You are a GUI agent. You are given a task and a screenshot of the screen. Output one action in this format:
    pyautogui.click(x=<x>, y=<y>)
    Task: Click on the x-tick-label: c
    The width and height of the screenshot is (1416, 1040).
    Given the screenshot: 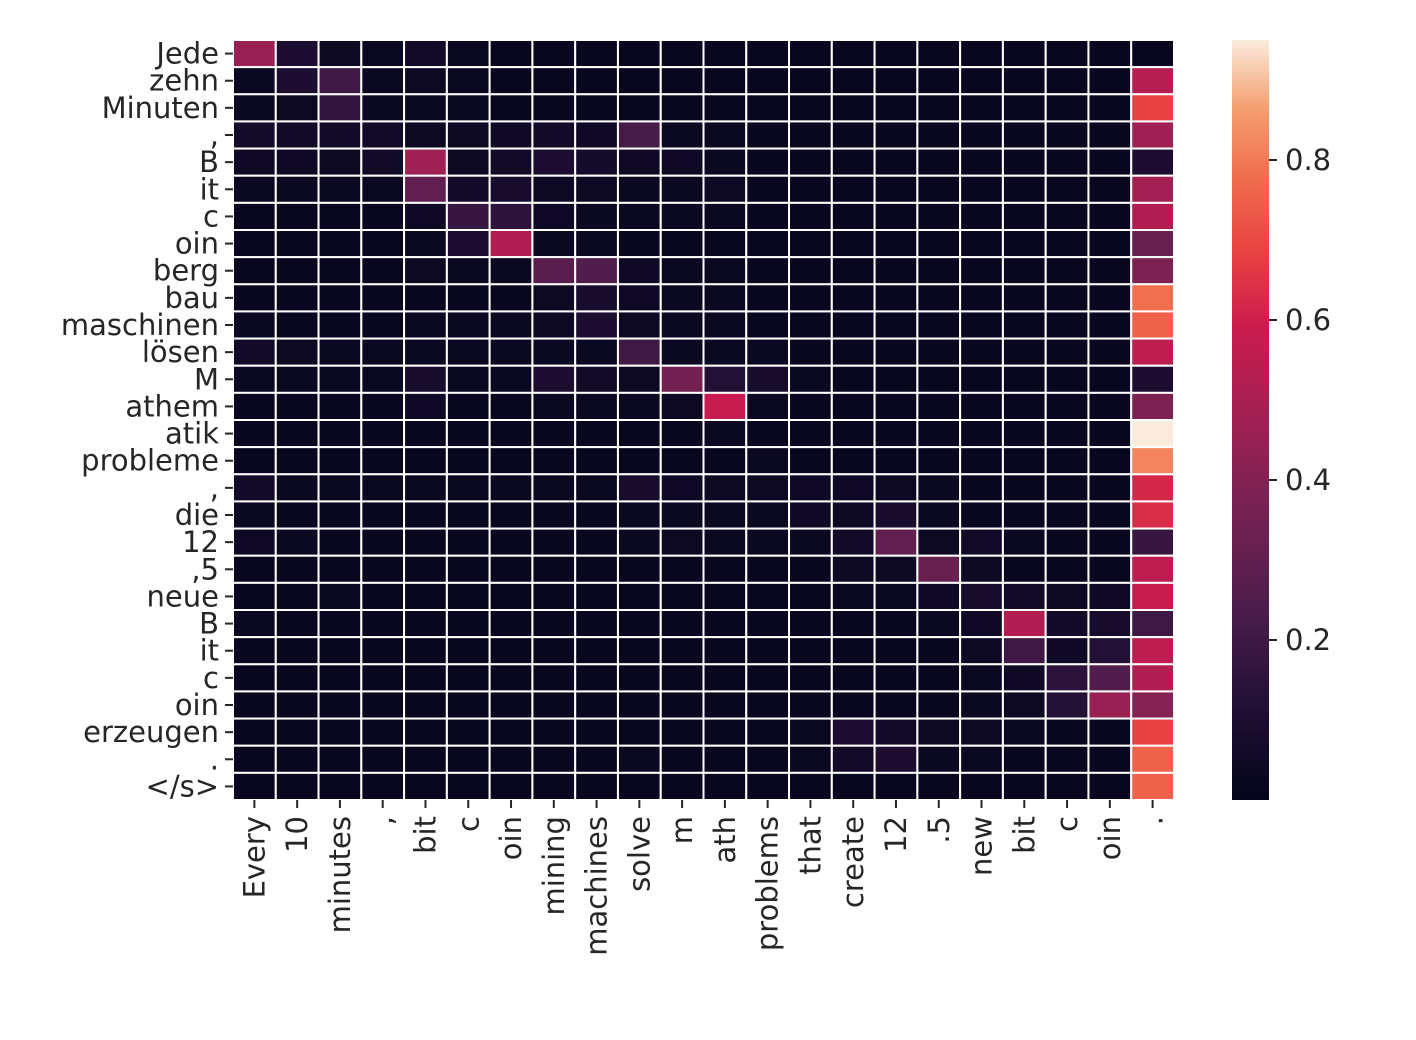 What is the action you would take?
    pyautogui.click(x=468, y=824)
    